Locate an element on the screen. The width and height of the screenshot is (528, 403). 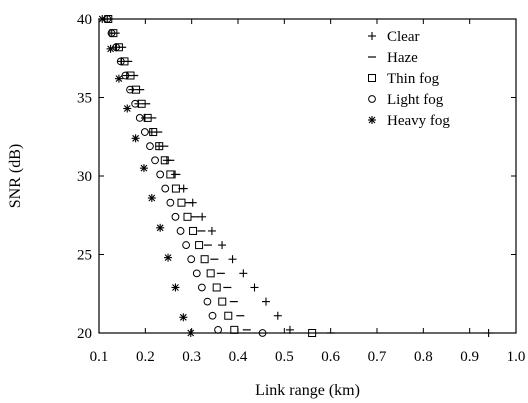
x-tick-label: 0.6 is located at coordinates (330, 357).